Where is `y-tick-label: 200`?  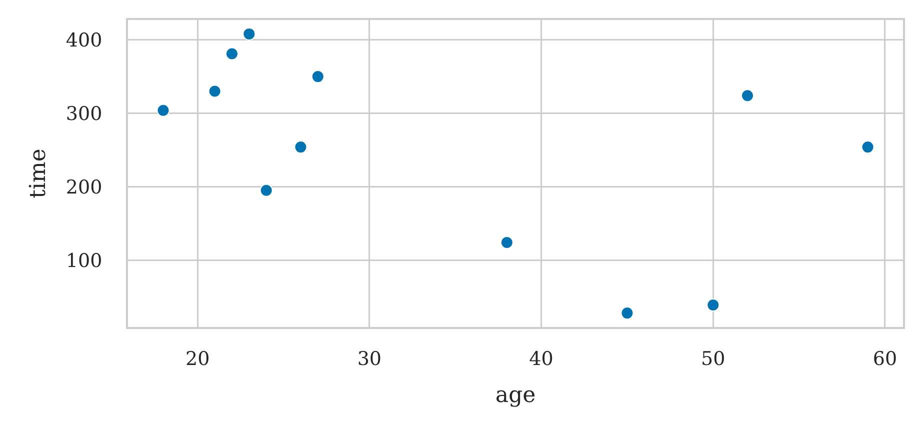 y-tick-label: 200 is located at coordinates (84, 187).